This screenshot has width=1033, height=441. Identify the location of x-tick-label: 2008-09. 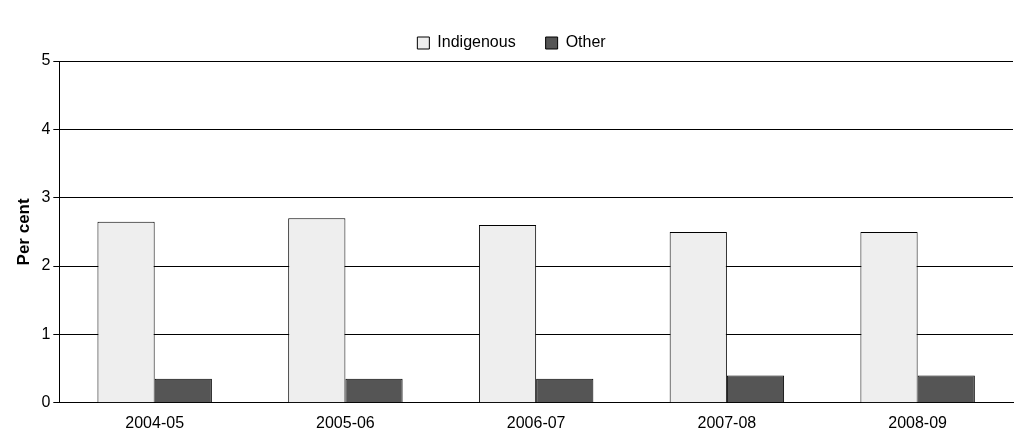
(918, 422).